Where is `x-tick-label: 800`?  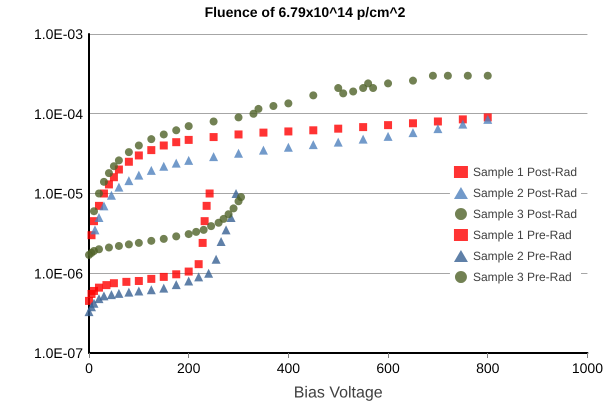 x-tick-label: 800 is located at coordinates (488, 368).